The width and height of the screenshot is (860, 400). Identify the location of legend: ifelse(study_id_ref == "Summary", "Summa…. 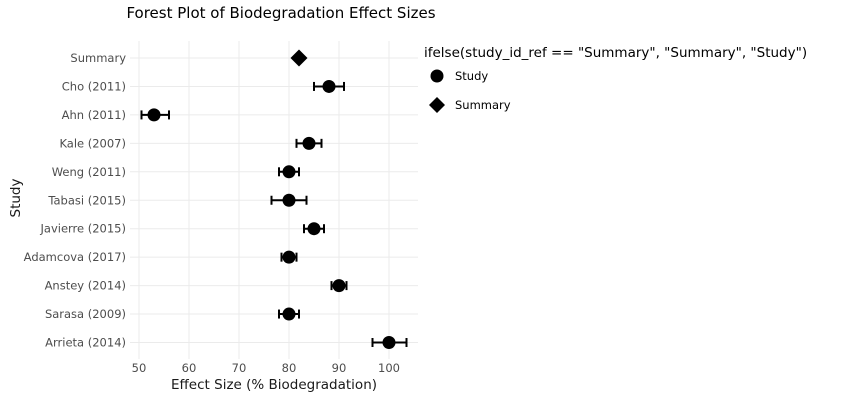
(615, 80).